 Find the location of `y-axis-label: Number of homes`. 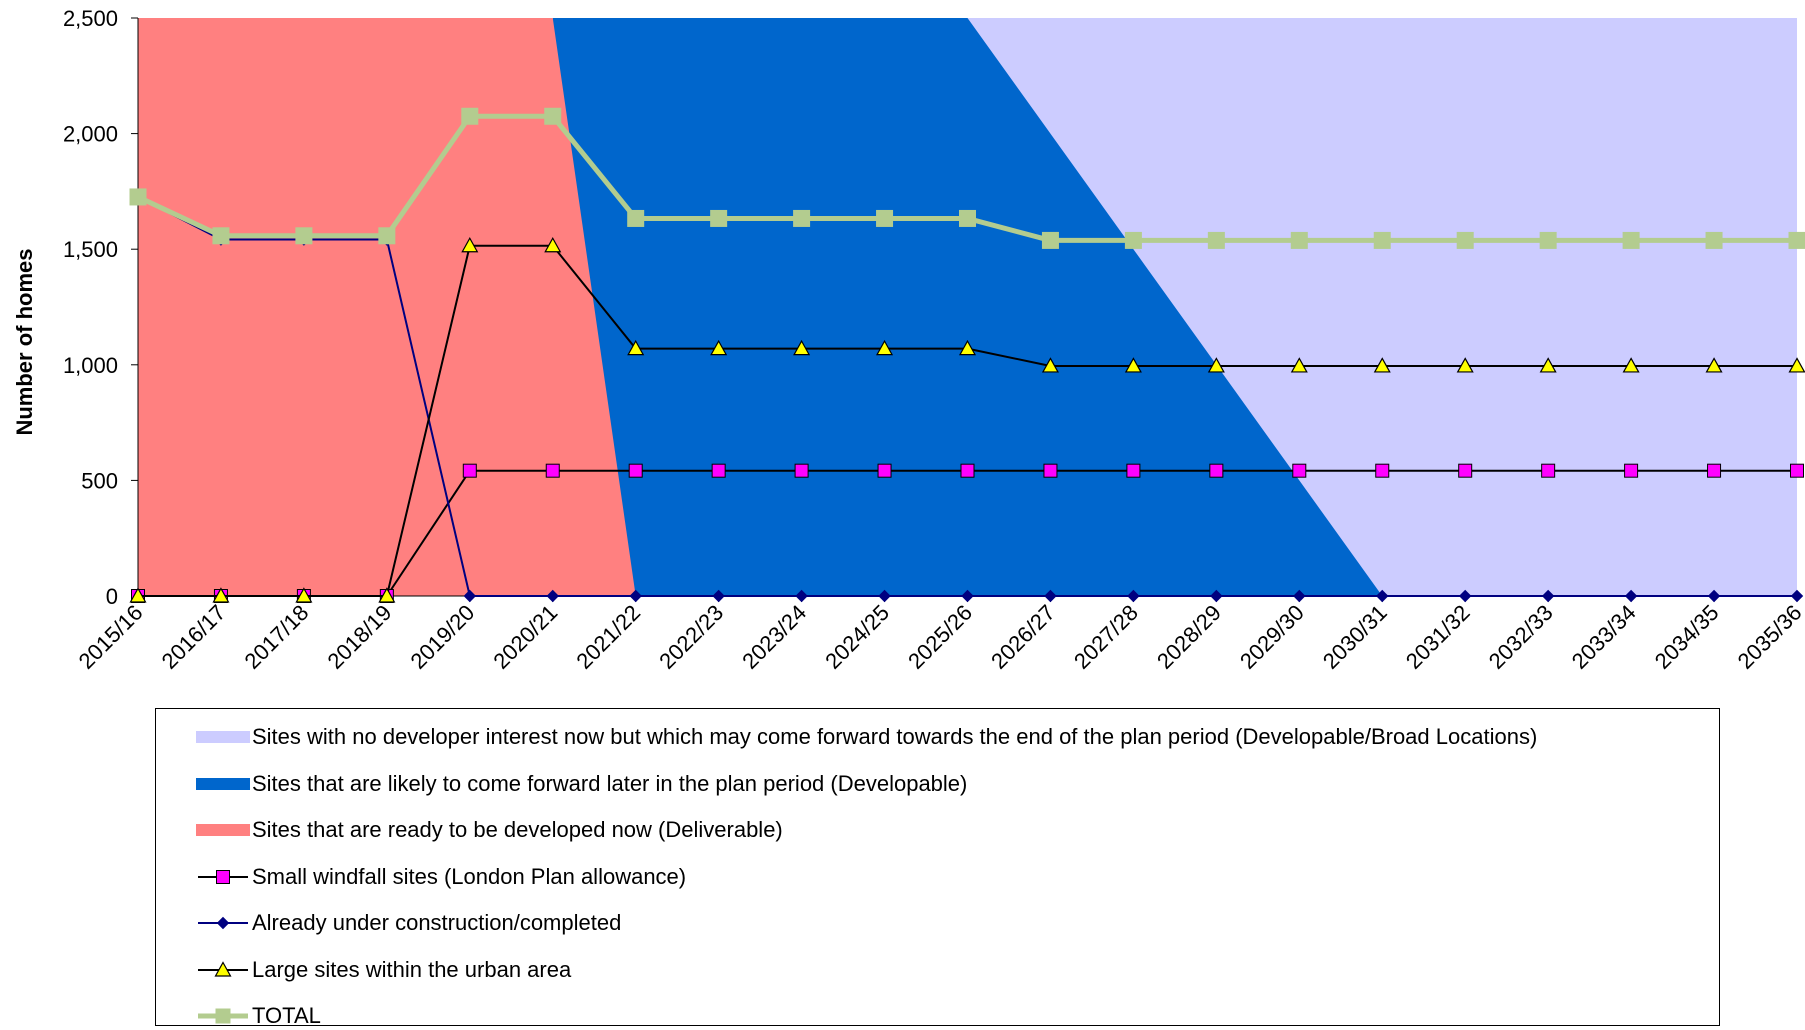

y-axis-label: Number of homes is located at coordinates (24, 341).